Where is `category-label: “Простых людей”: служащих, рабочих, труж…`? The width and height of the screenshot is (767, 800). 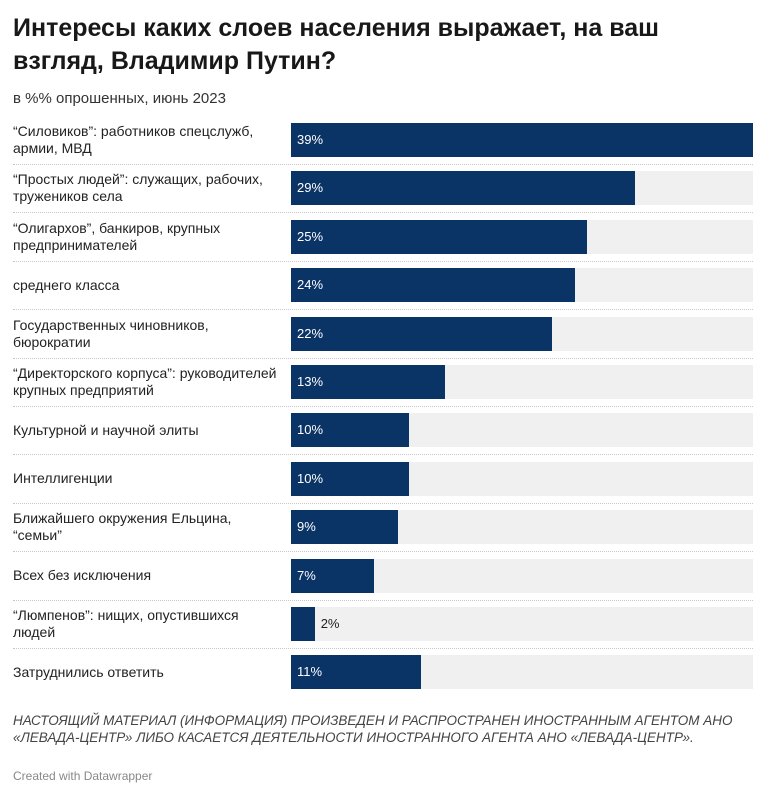 category-label: “Простых людей”: служащих, рабочих, труж… is located at coordinates (138, 188).